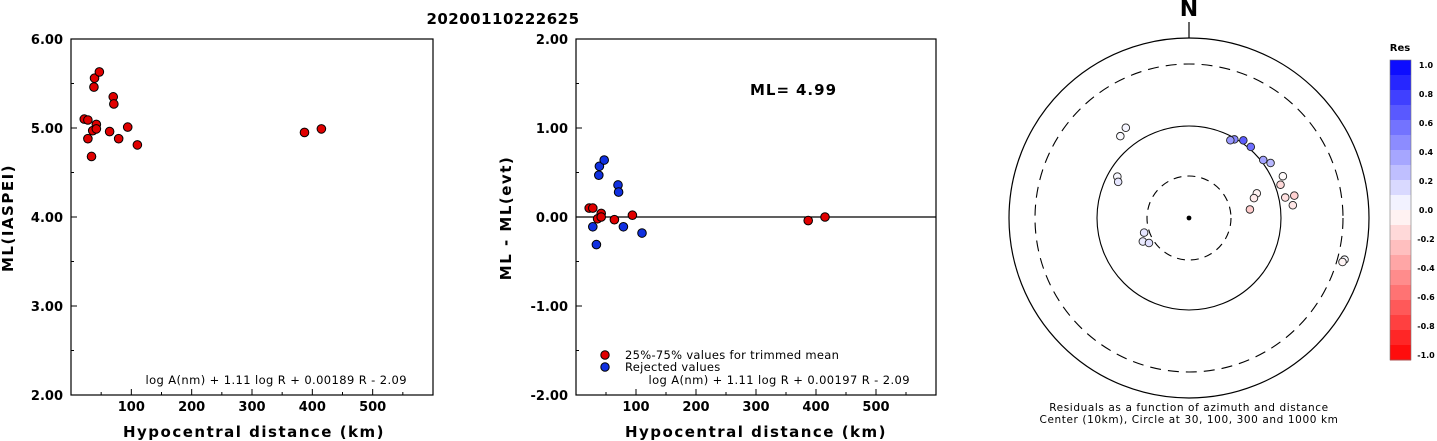 Image resolution: width=1437 pixels, height=441 pixels. What do you see at coordinates (875, 407) in the screenshot?
I see `plot2-xtick-label: 500` at bounding box center [875, 407].